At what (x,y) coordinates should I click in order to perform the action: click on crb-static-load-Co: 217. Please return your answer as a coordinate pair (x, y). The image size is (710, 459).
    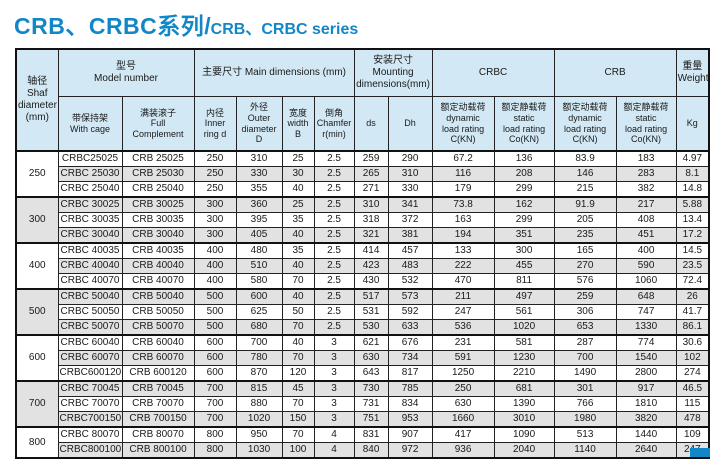
    Looking at the image, I should click on (646, 204).